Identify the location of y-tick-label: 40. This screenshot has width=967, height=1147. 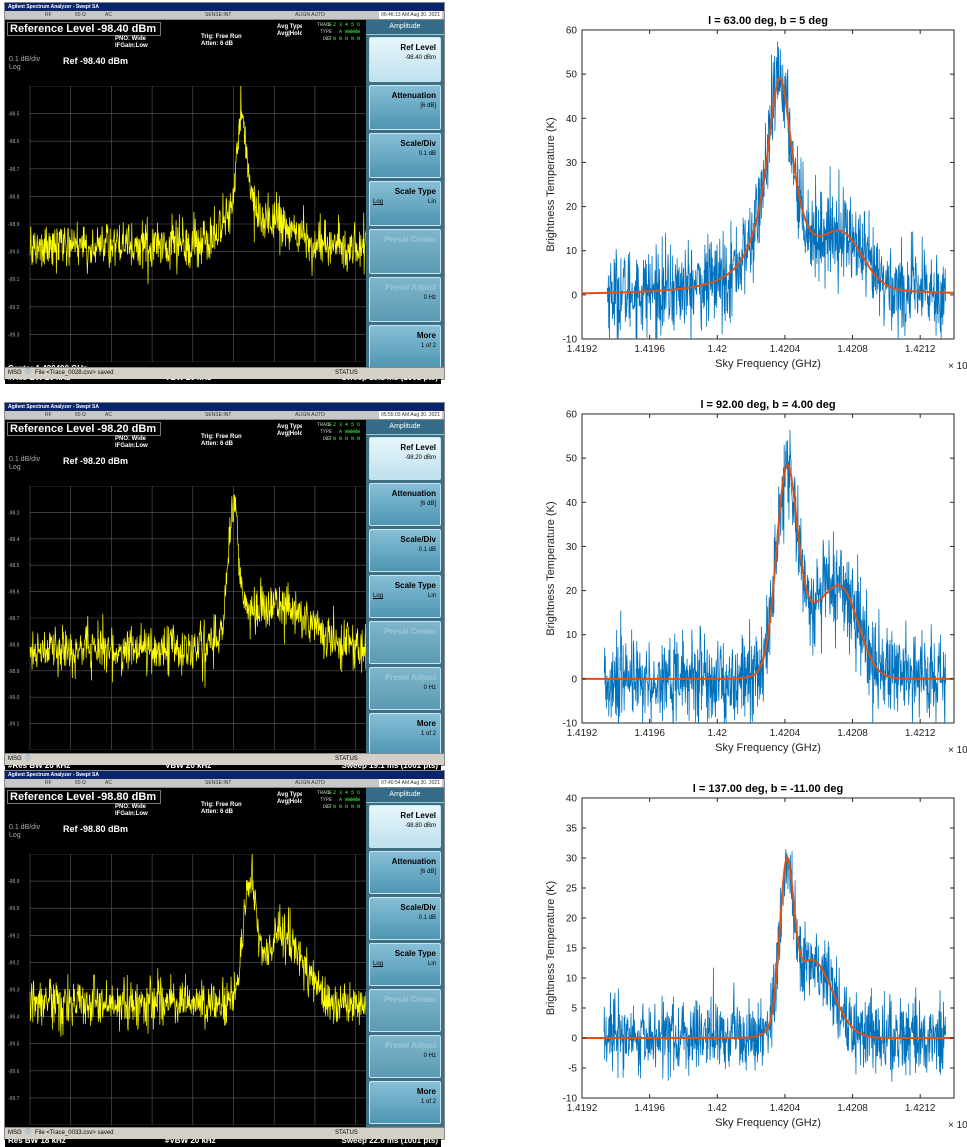
(572, 503).